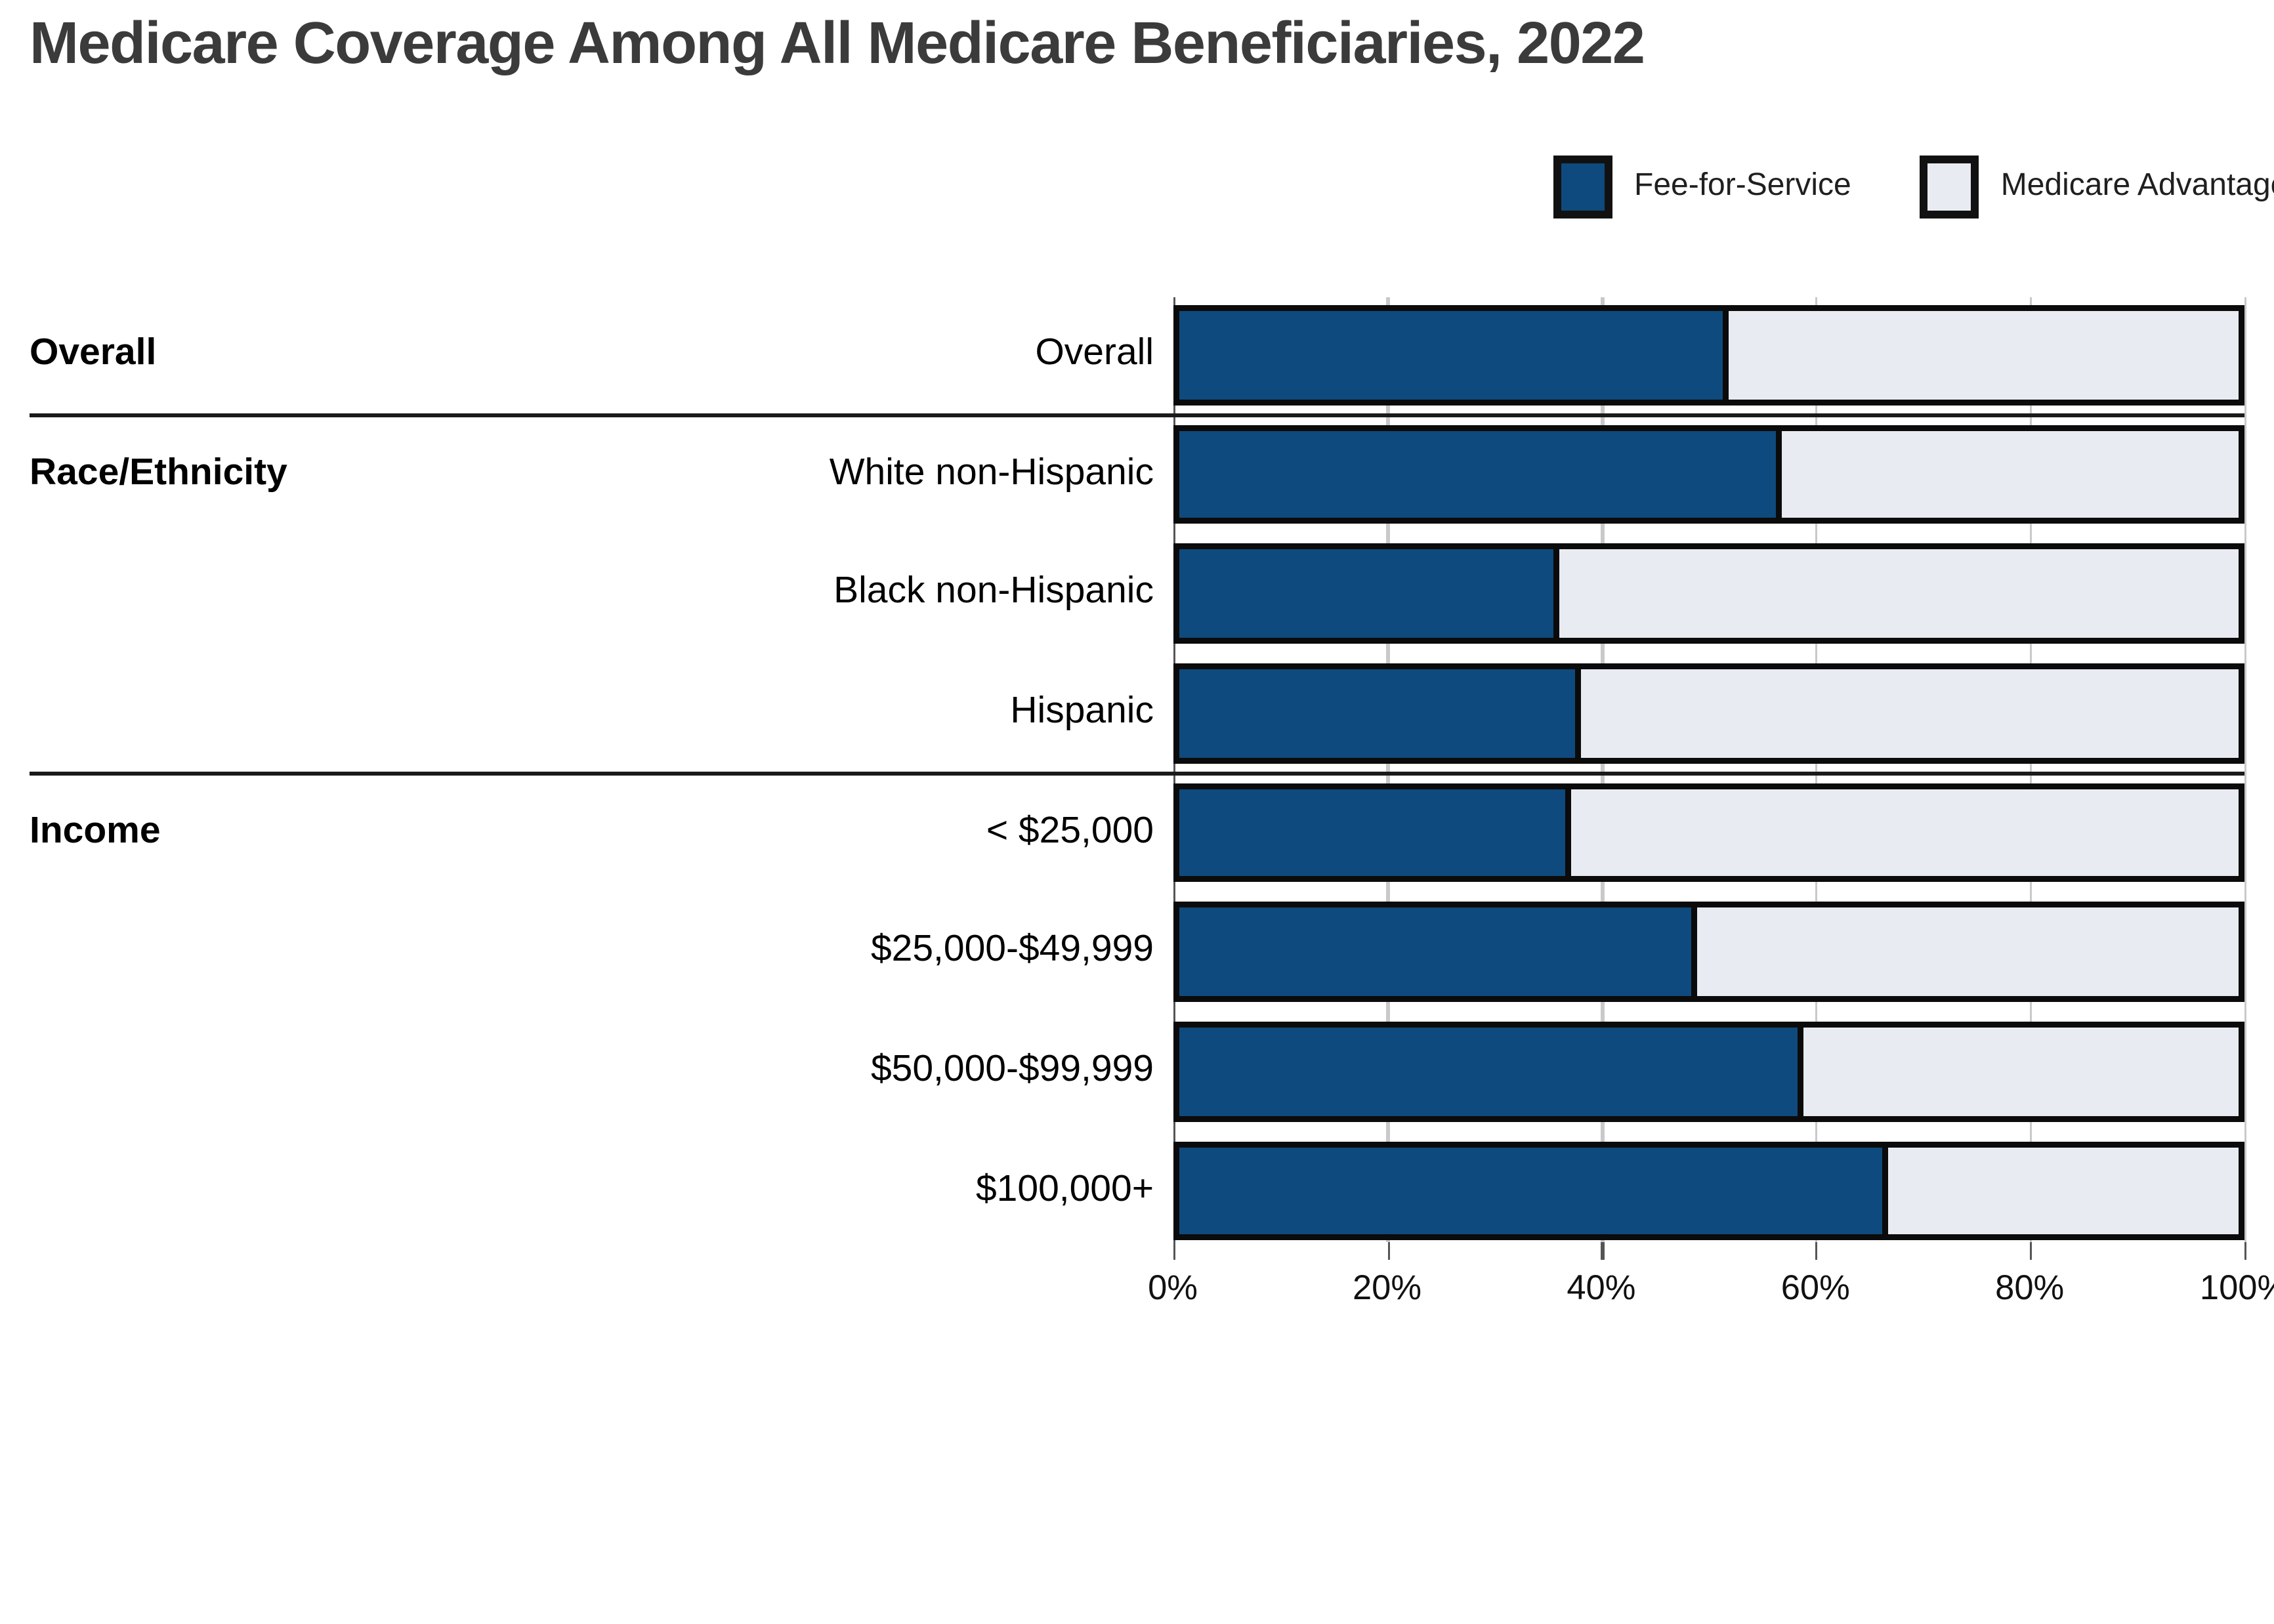  What do you see at coordinates (1174, 779) in the screenshot?
I see `y-axis-line` at bounding box center [1174, 779].